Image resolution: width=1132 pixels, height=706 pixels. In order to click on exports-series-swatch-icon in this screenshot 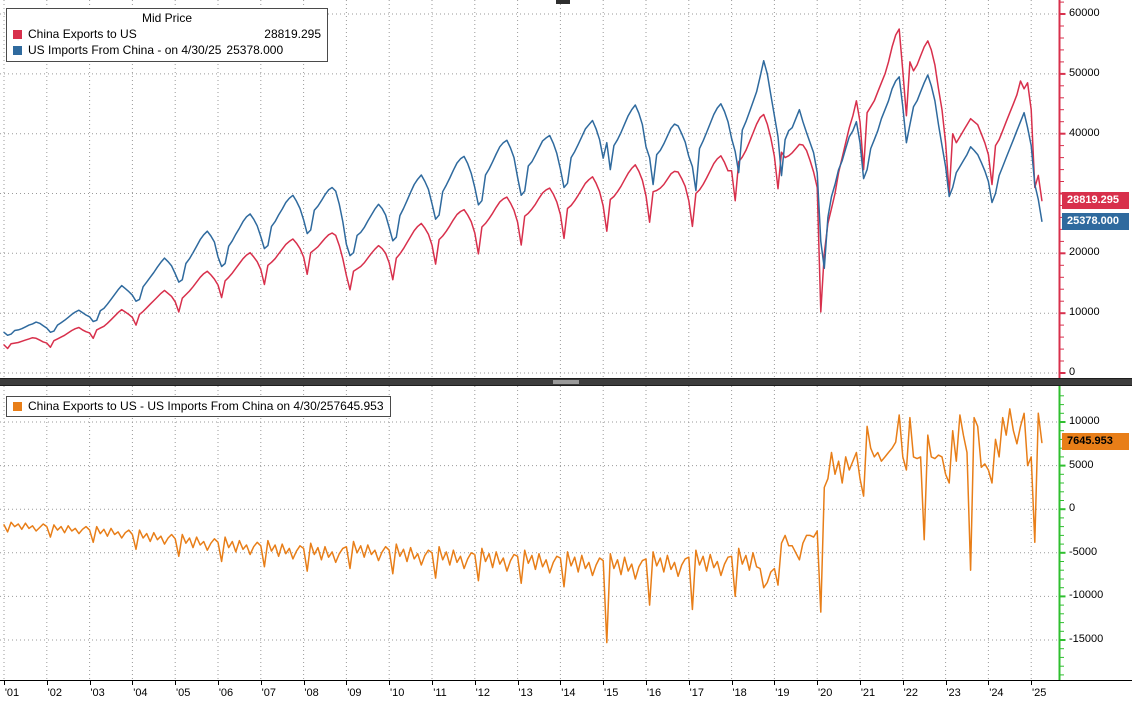, I will do `click(17, 34)`.